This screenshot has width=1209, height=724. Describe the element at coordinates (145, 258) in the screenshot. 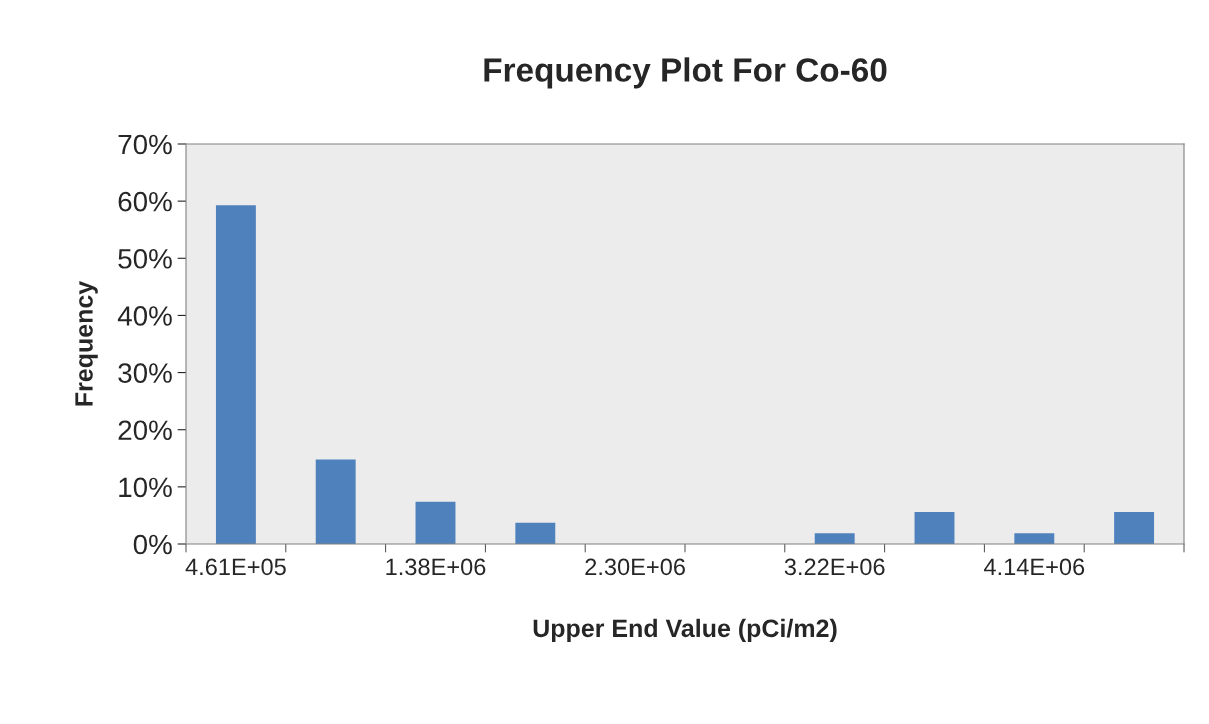

I see `y-tick-label: 50%` at that location.